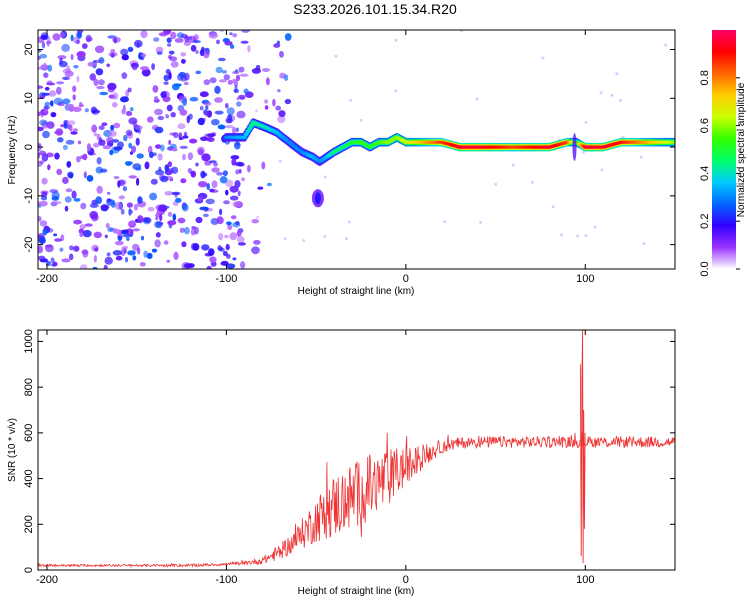 This screenshot has width=750, height=600. What do you see at coordinates (29, 478) in the screenshot?
I see `y-tick-label: 400` at bounding box center [29, 478].